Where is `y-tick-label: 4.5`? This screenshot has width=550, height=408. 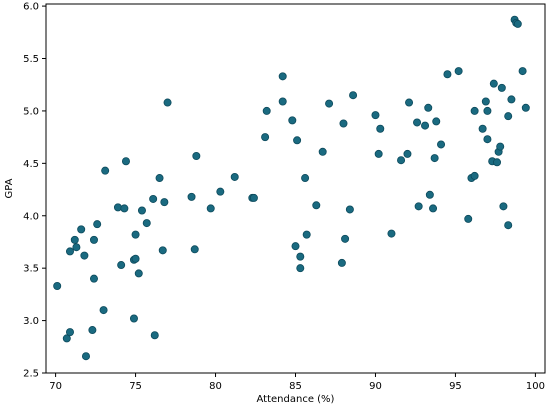 y-tick-label: 4.5 is located at coordinates (31, 164).